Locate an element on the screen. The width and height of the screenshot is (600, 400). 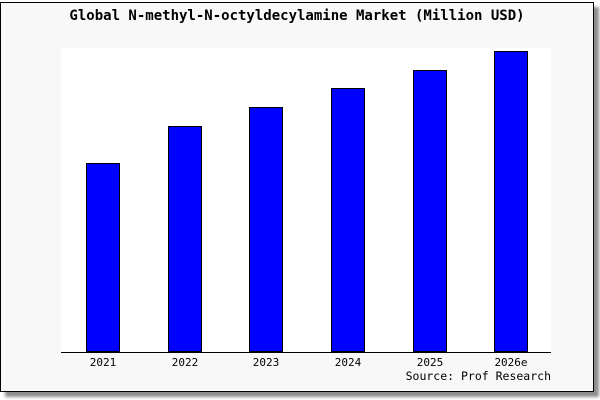
bar-2025 is located at coordinates (430, 211).